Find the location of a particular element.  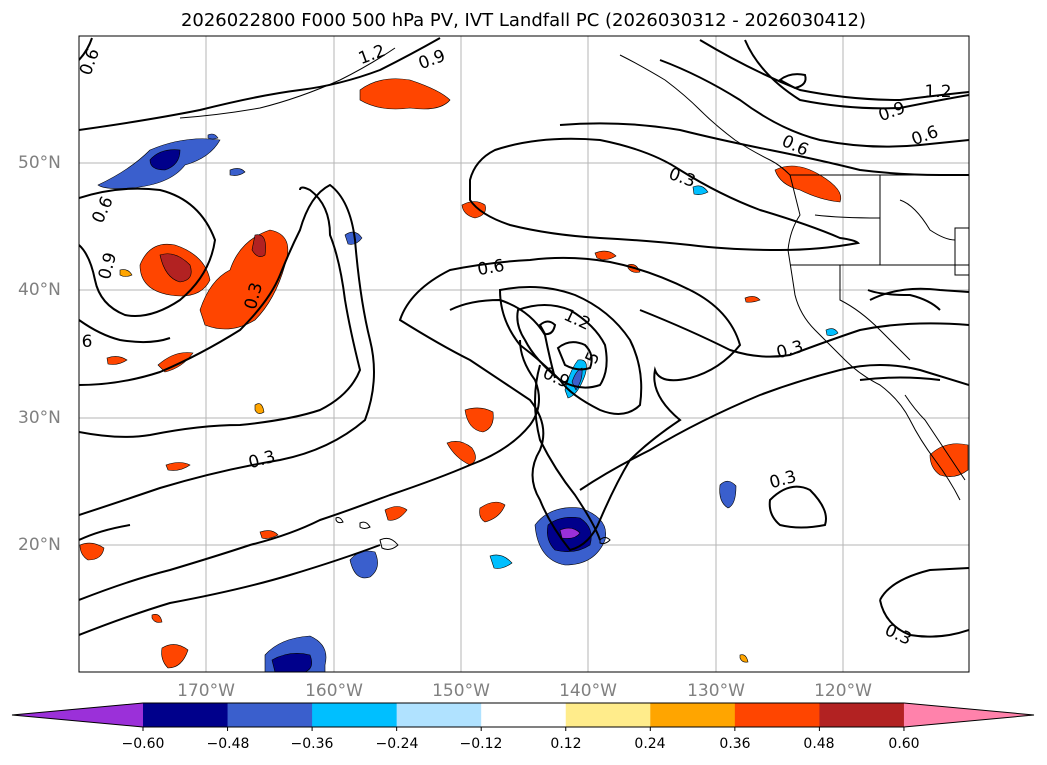

lon-label-150w: 150°W is located at coordinates (461, 691).